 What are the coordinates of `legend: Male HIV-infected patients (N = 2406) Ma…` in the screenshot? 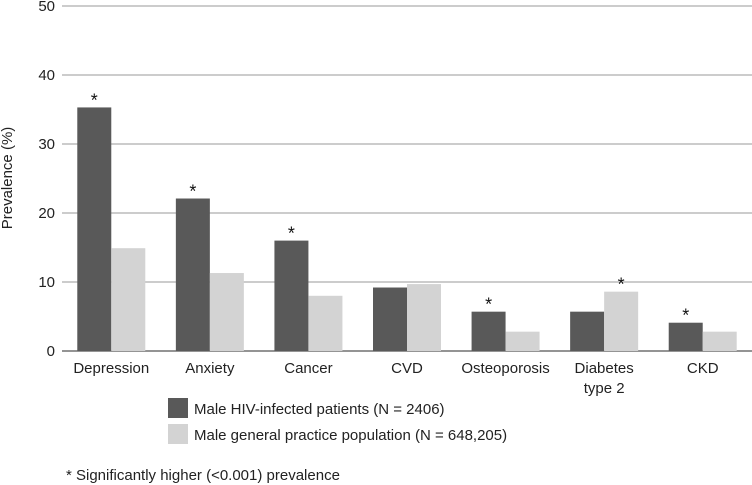 It's located at (337, 421).